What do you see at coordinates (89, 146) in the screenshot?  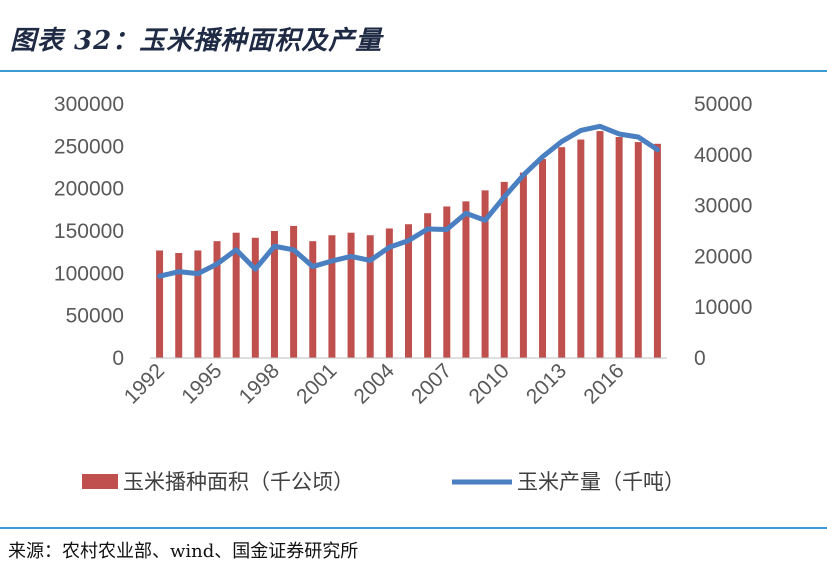 I see `left-tick-label: 250000` at bounding box center [89, 146].